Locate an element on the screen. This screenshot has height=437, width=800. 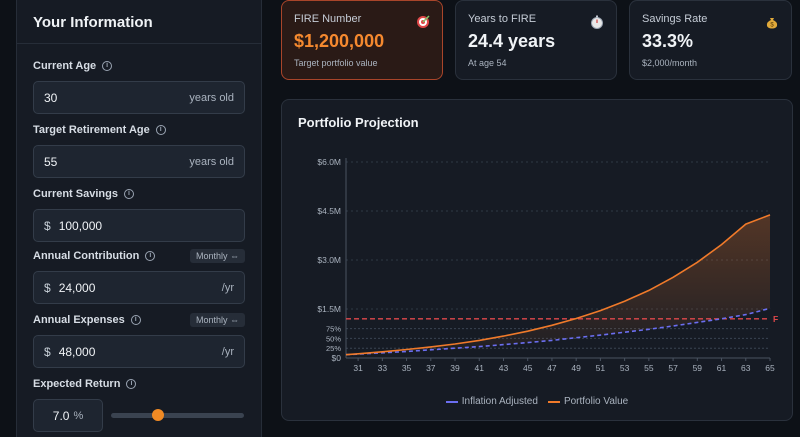
legend-item: Inflation Adjusted is located at coordinates (491, 401).